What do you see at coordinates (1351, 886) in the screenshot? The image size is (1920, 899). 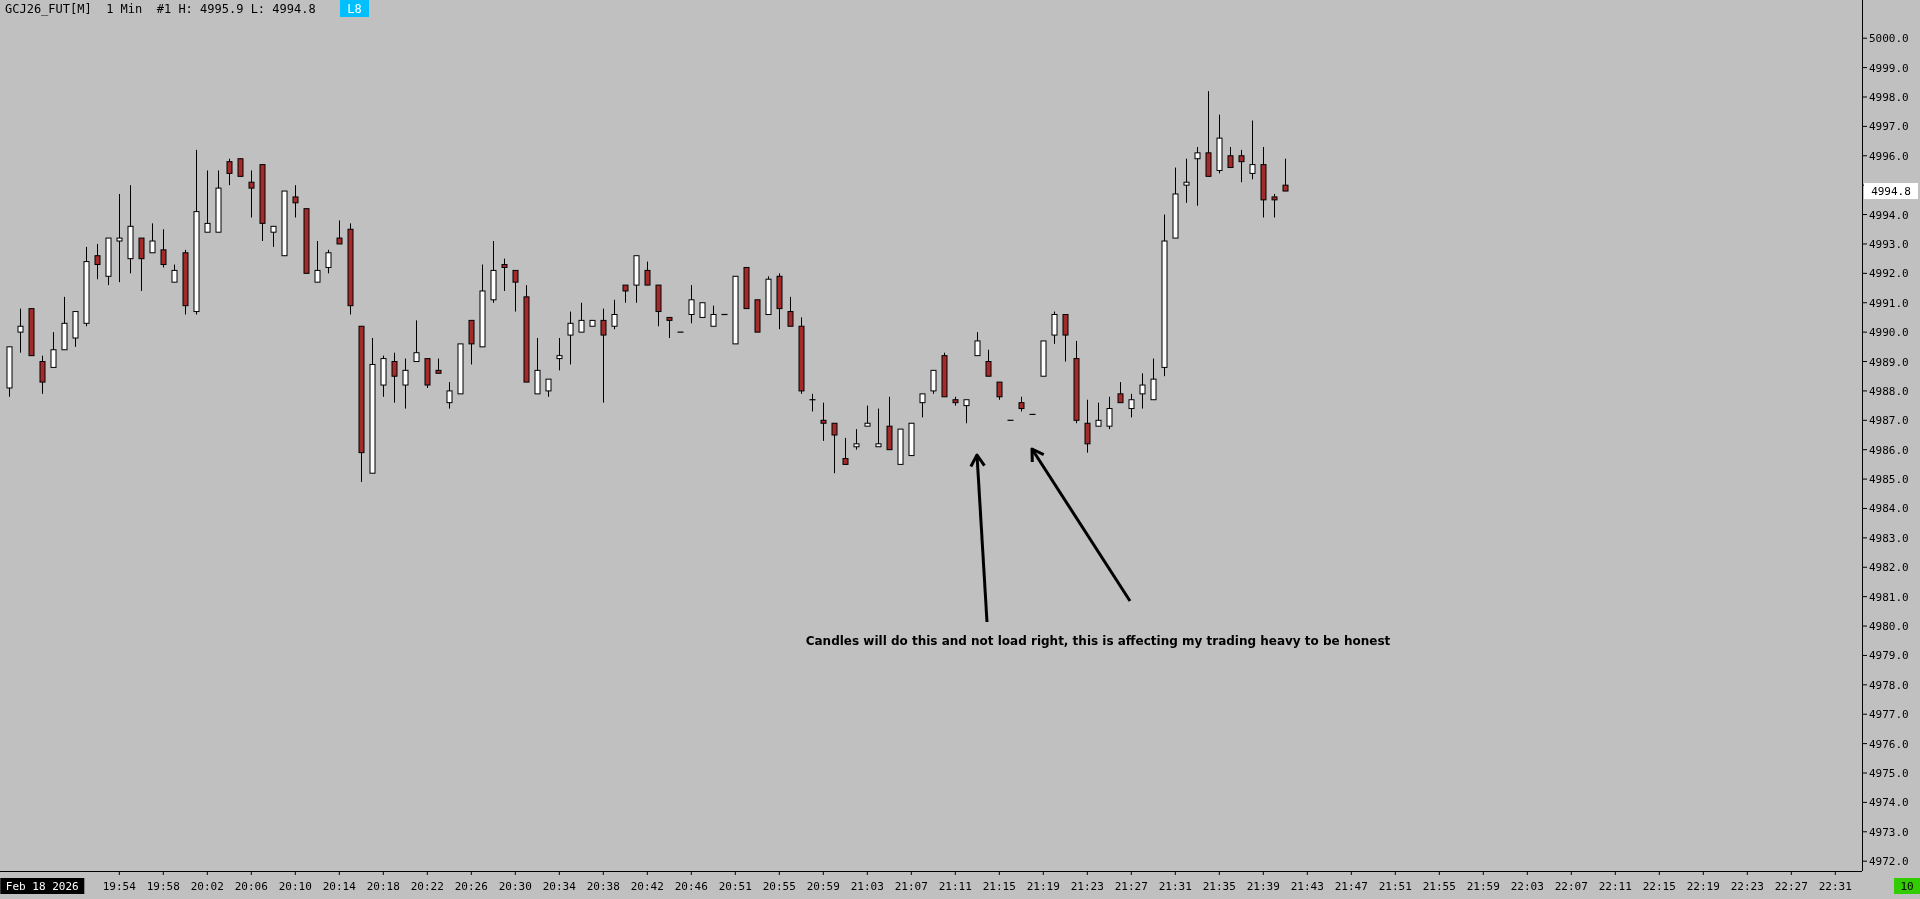 I see `x-tick-label: 21:47` at bounding box center [1351, 886].